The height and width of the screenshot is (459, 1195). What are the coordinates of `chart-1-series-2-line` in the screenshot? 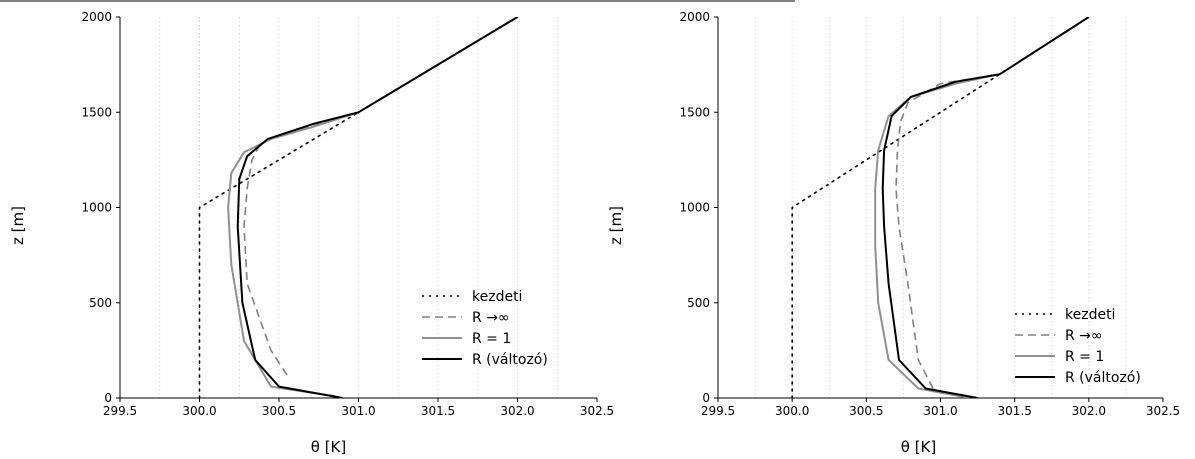 It's located at (947, 231).